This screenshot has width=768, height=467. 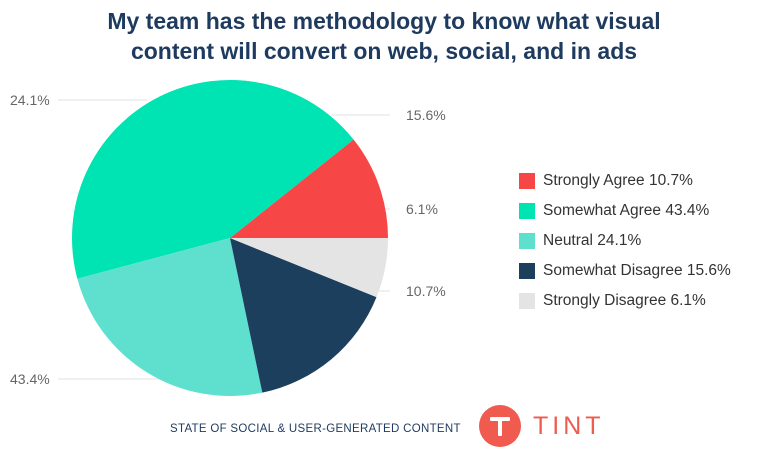 I want to click on tint-logo: TINT, so click(x=542, y=426).